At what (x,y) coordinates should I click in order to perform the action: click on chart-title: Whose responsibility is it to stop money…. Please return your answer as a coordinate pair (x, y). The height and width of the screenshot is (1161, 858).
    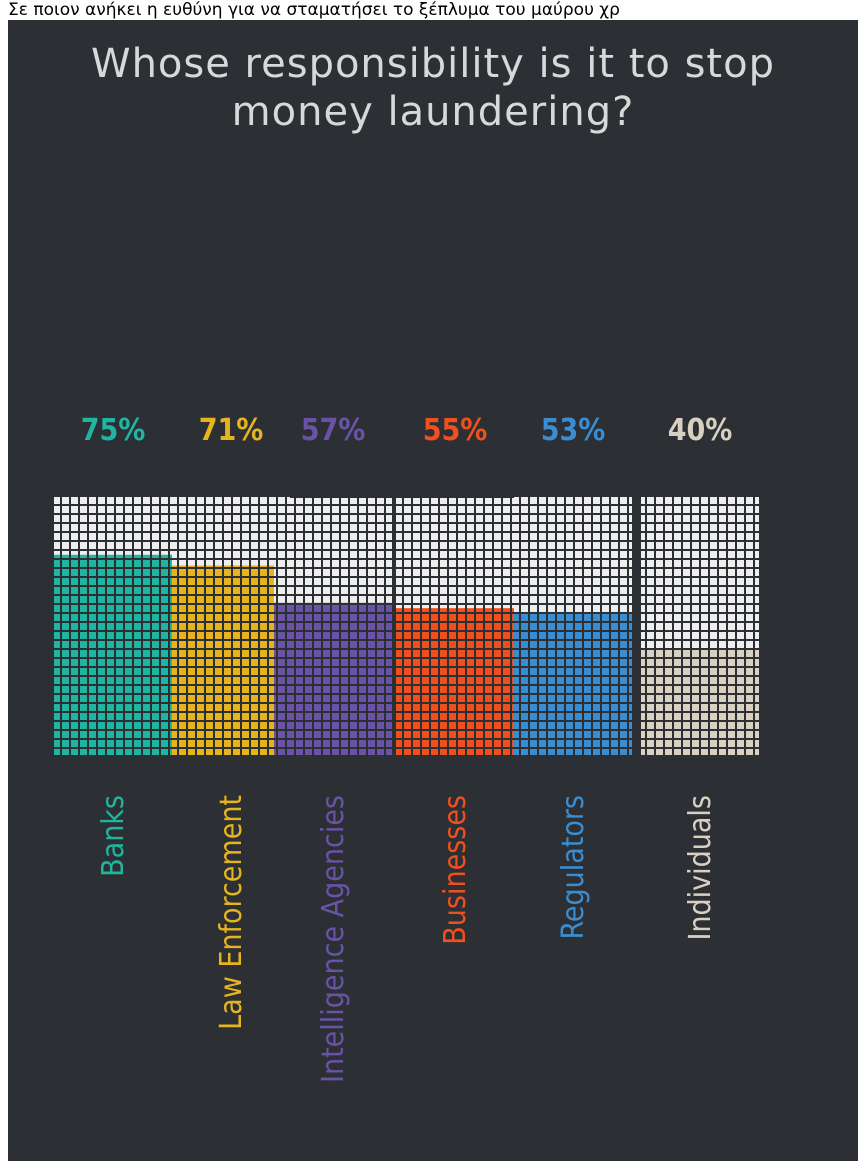
    Looking at the image, I should click on (433, 88).